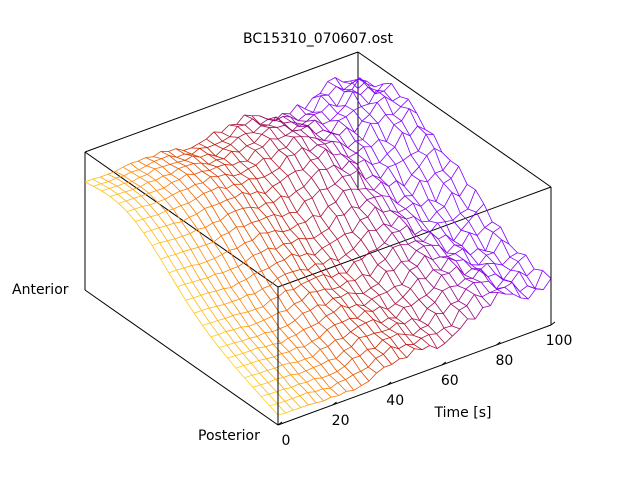 Image resolution: width=640 pixels, height=480 pixels. Describe the element at coordinates (334, 403) in the screenshot. I see `x-tick-mark` at that location.